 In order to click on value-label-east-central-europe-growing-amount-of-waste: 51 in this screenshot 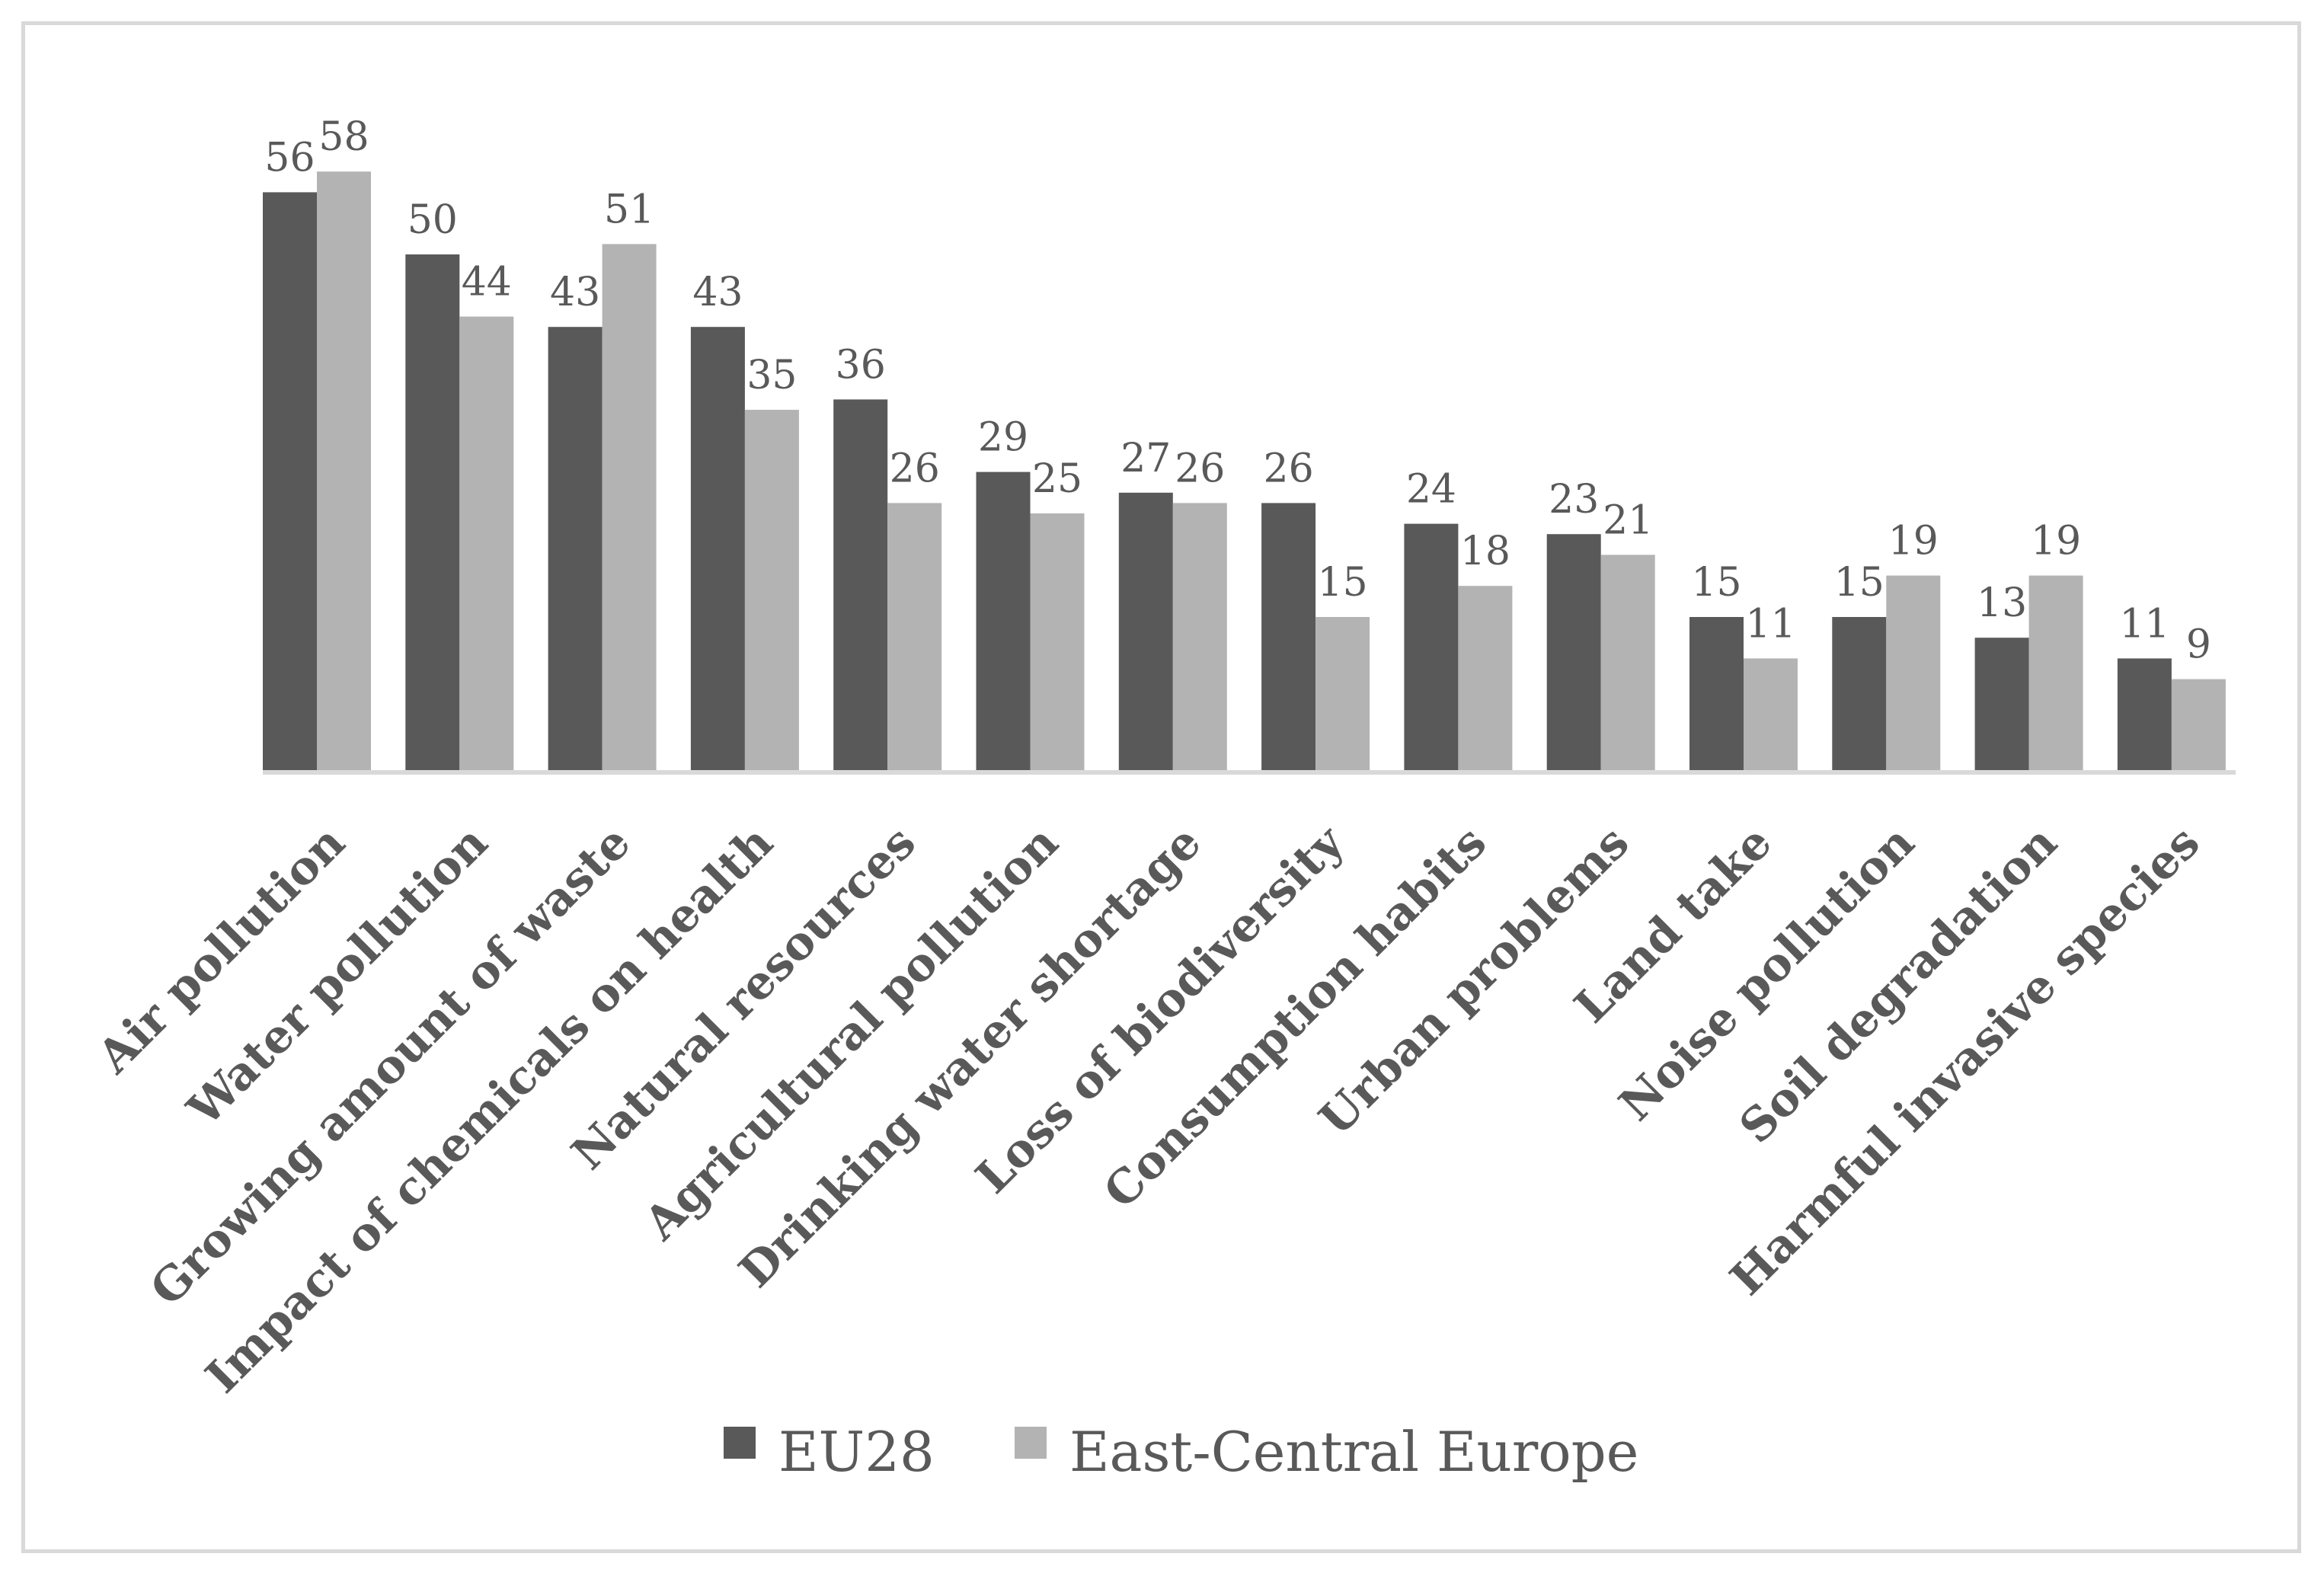, I will do `click(629, 209)`.